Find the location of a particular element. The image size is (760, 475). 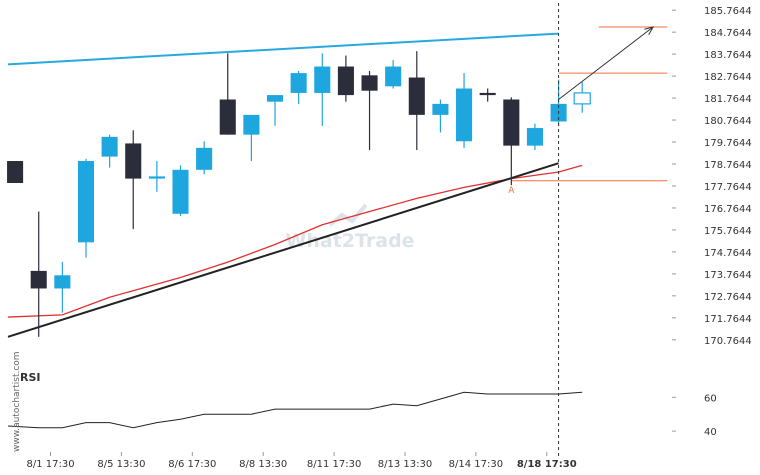

x-tick-label: 8/13 13:30 is located at coordinates (405, 464).